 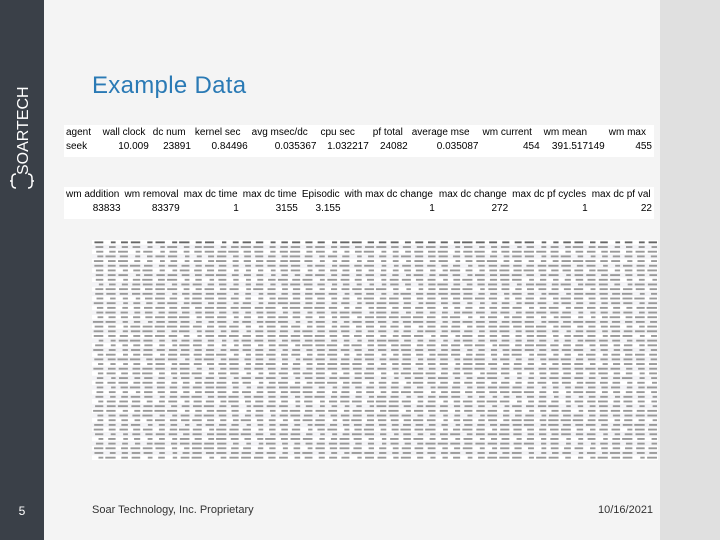 I want to click on table1-header: average mse, so click(x=440, y=132).